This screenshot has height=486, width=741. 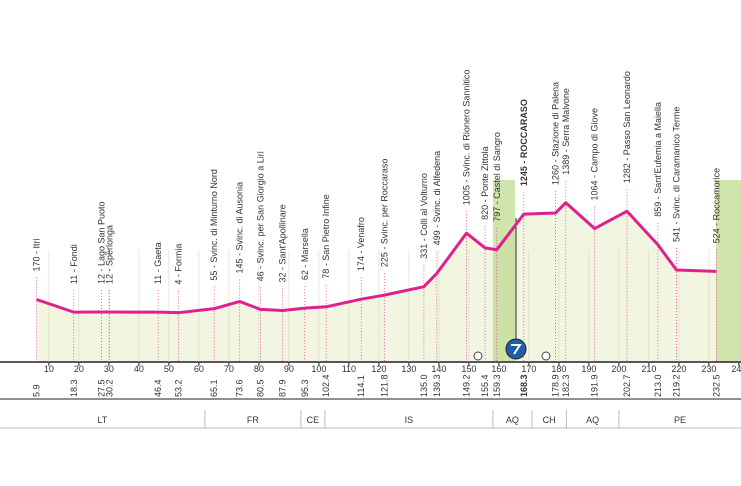 What do you see at coordinates (313, 420) in the screenshot?
I see `region-label: CE` at bounding box center [313, 420].